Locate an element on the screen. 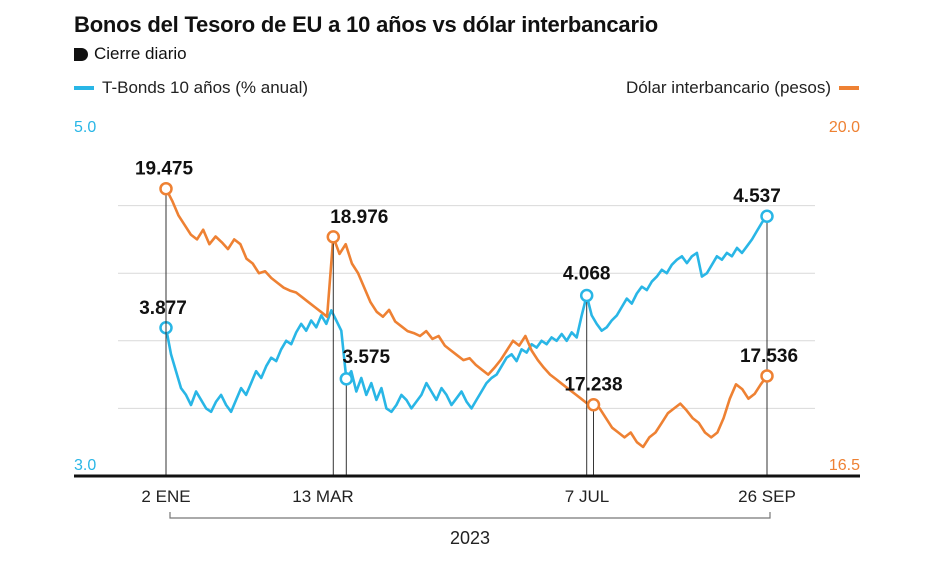 This screenshot has height=563, width=937. data-label: 4.537 is located at coordinates (757, 196).